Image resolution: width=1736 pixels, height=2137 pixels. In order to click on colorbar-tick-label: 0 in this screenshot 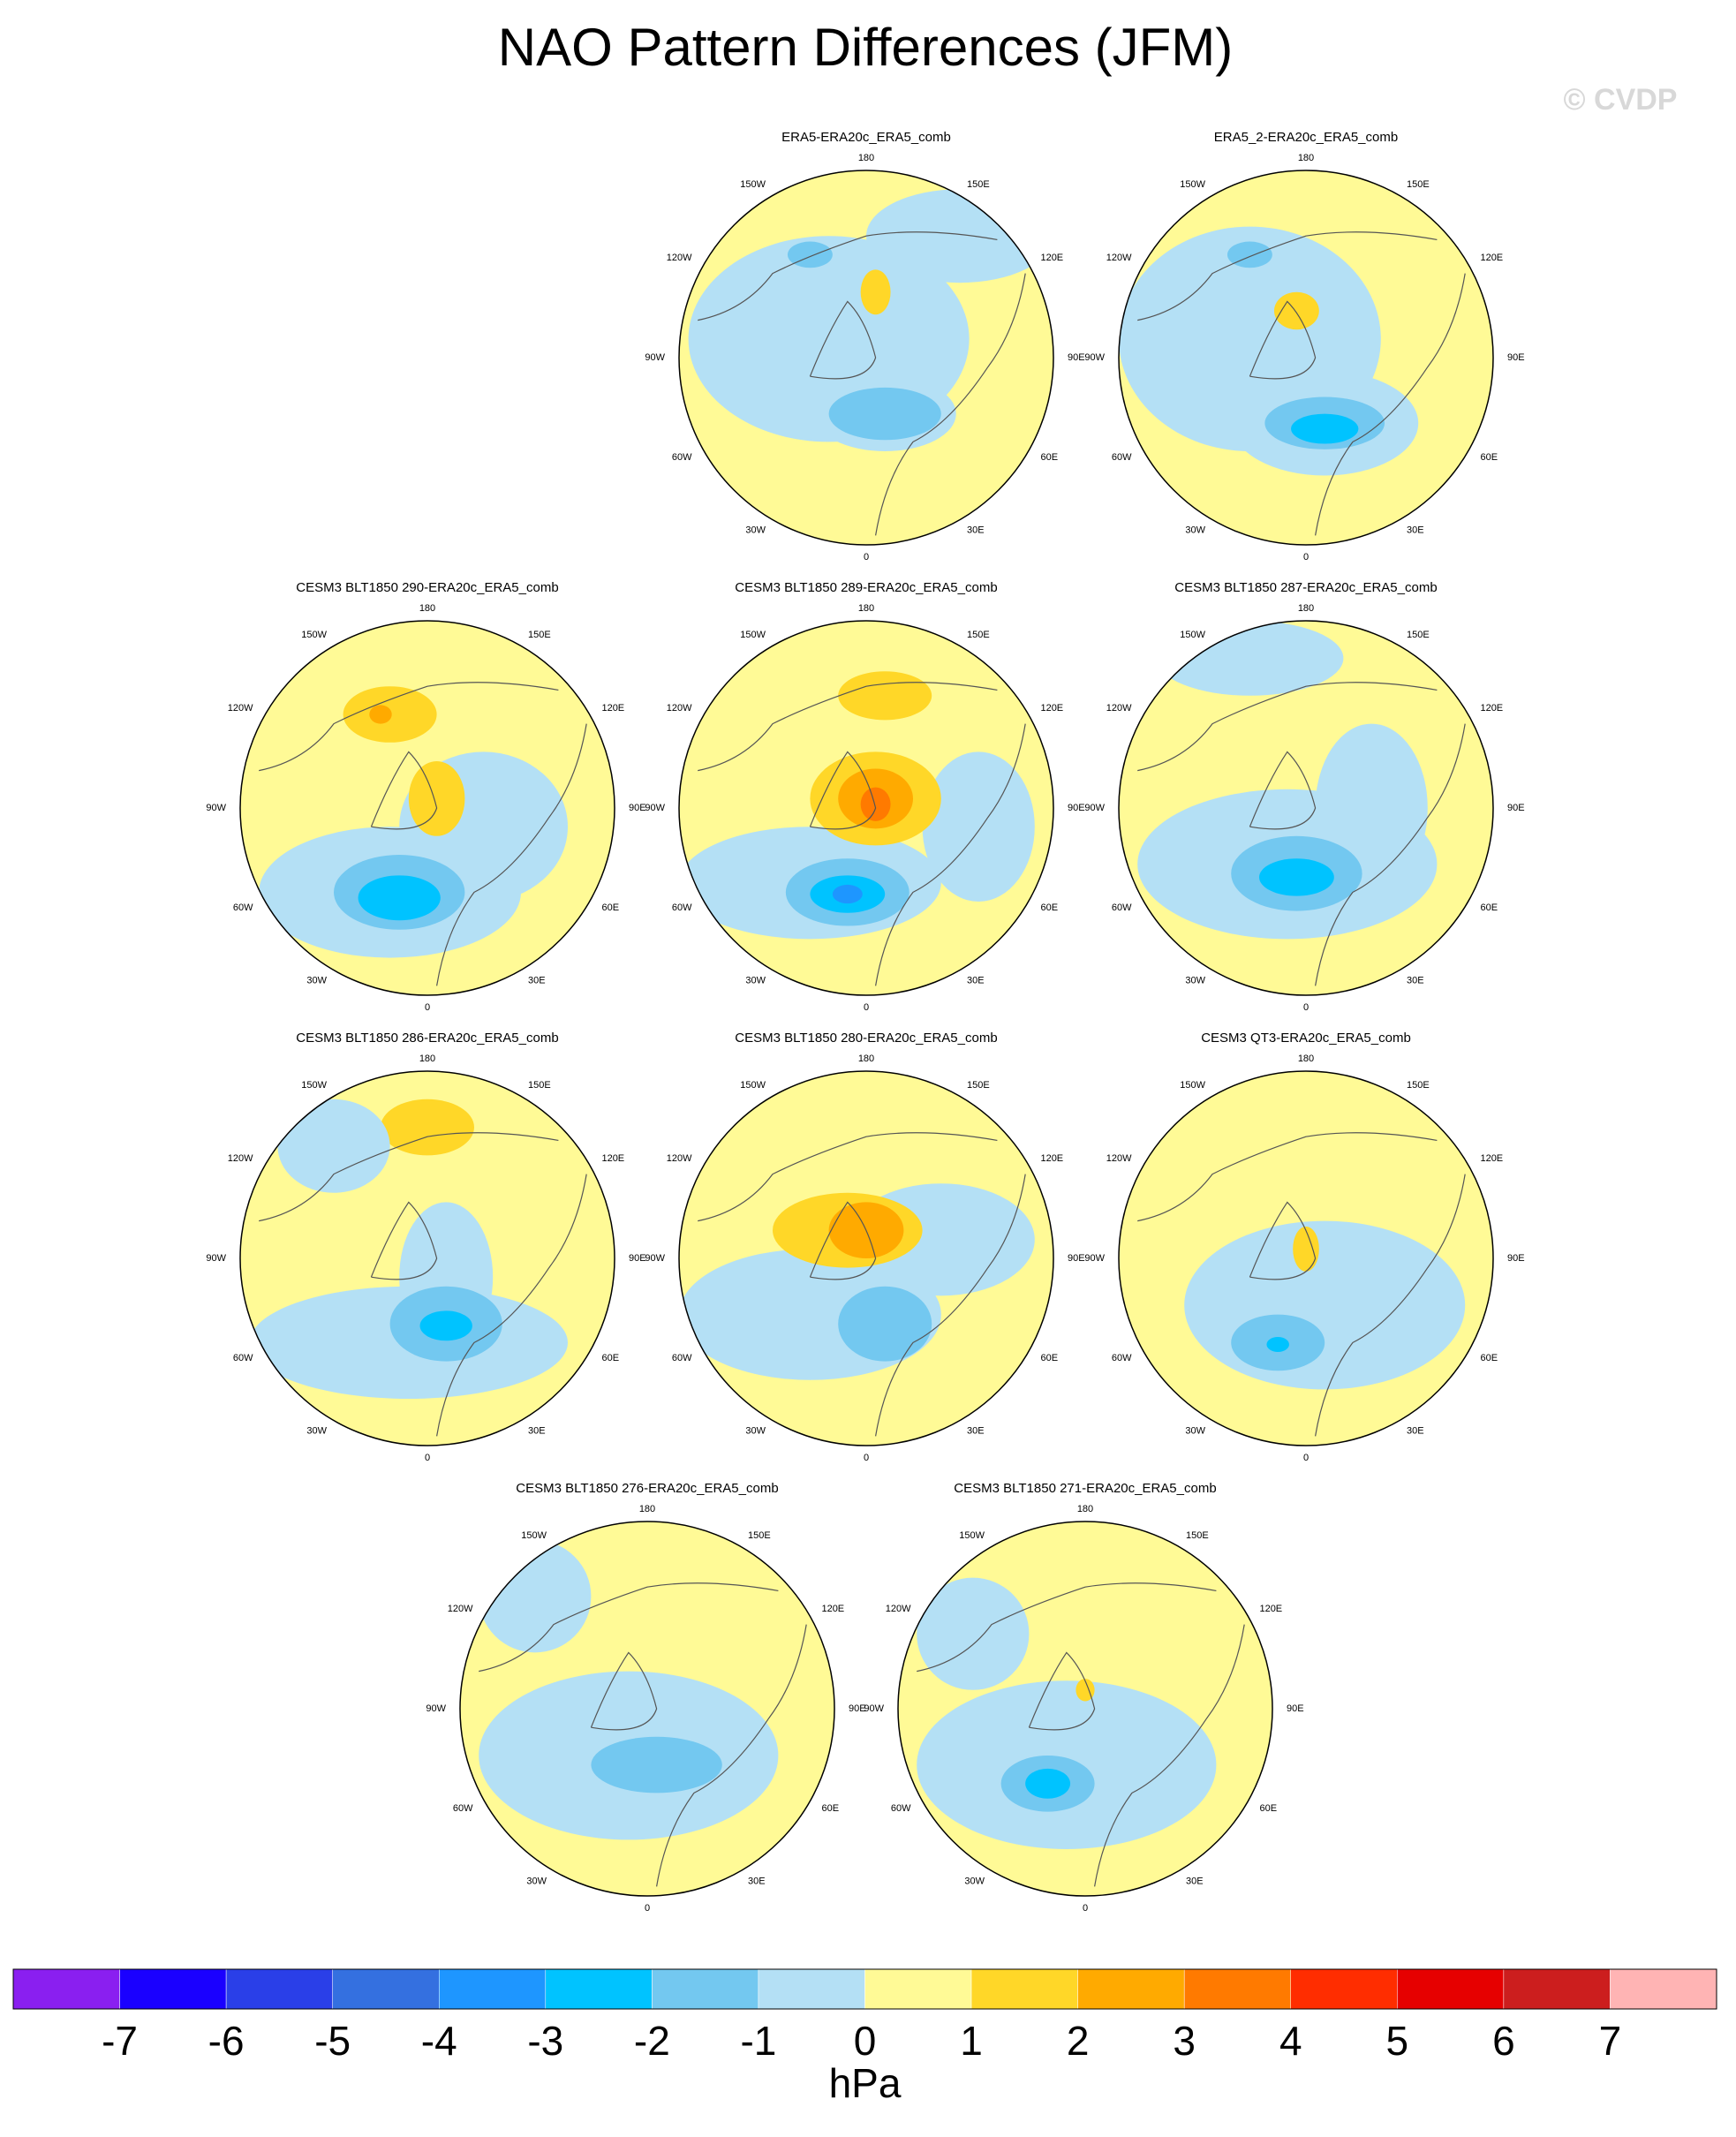, I will do `click(866, 2041)`.